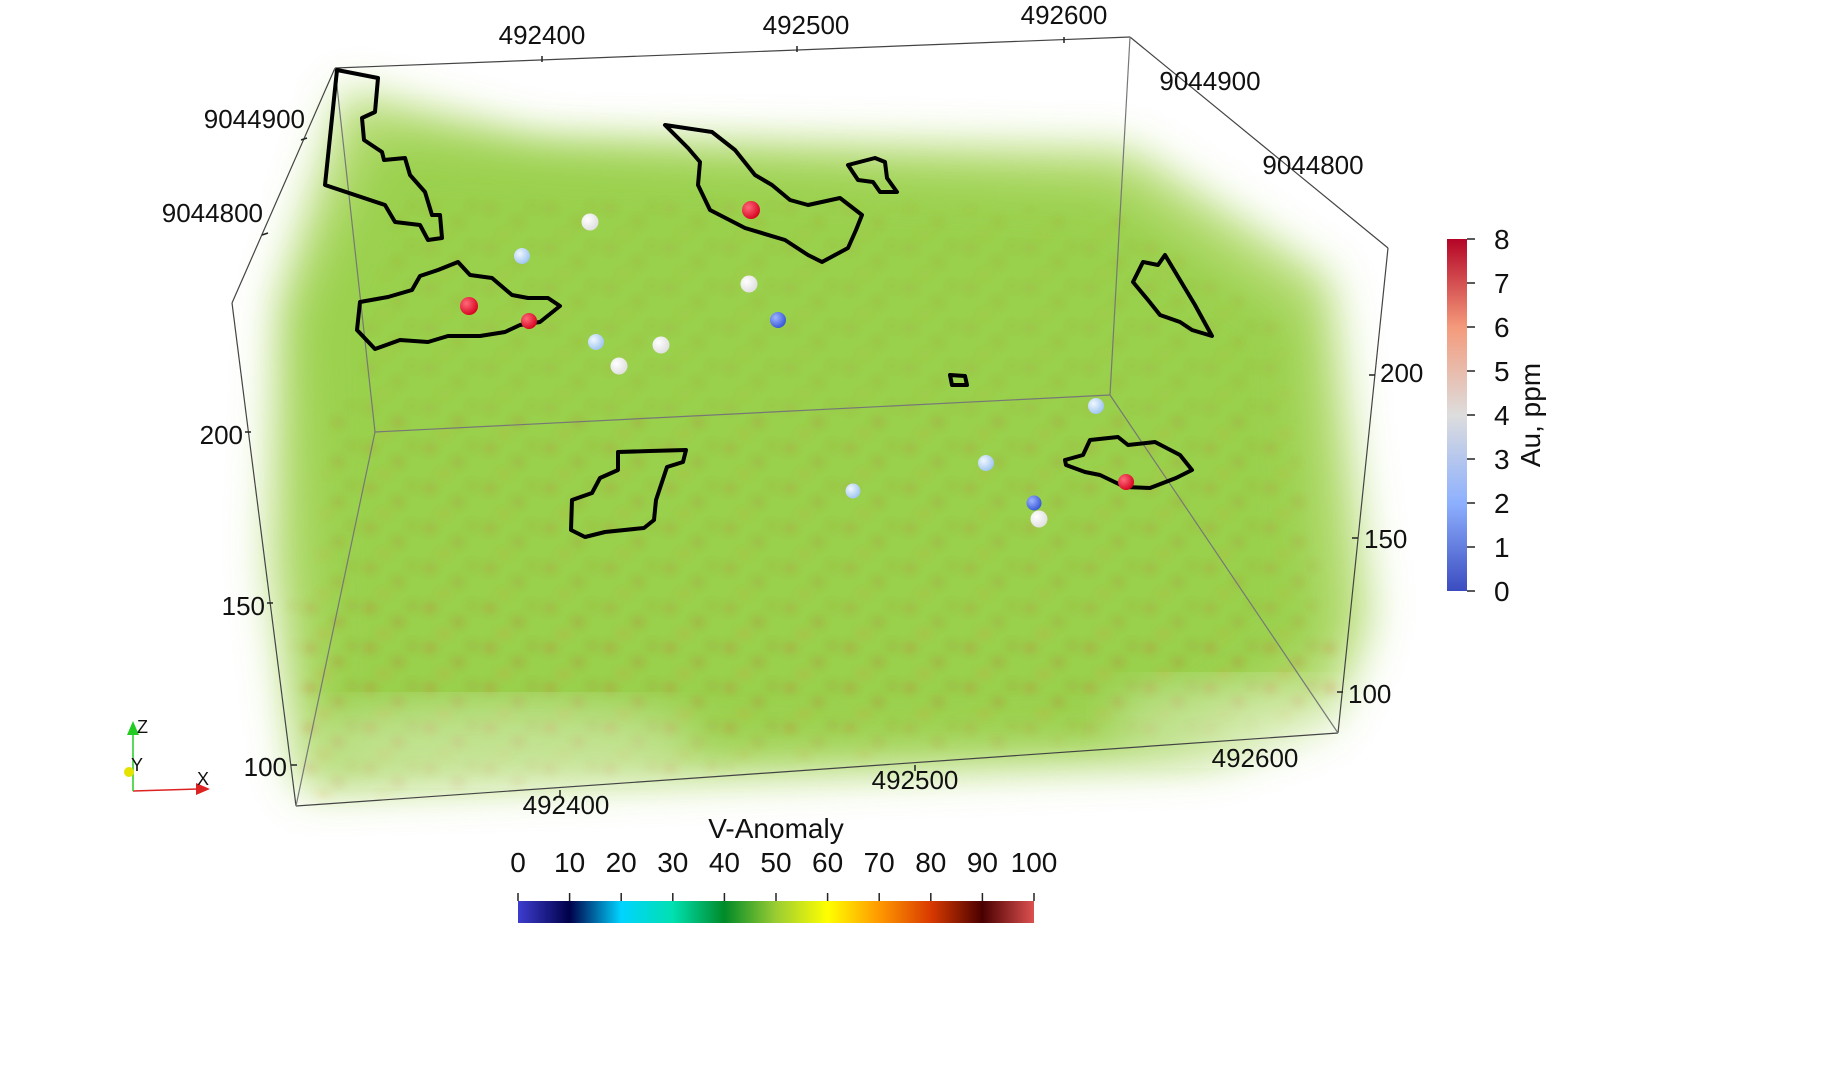 The height and width of the screenshot is (1089, 1834). What do you see at coordinates (1064, 15) in the screenshot?
I see `x-top-tick-label: 492600` at bounding box center [1064, 15].